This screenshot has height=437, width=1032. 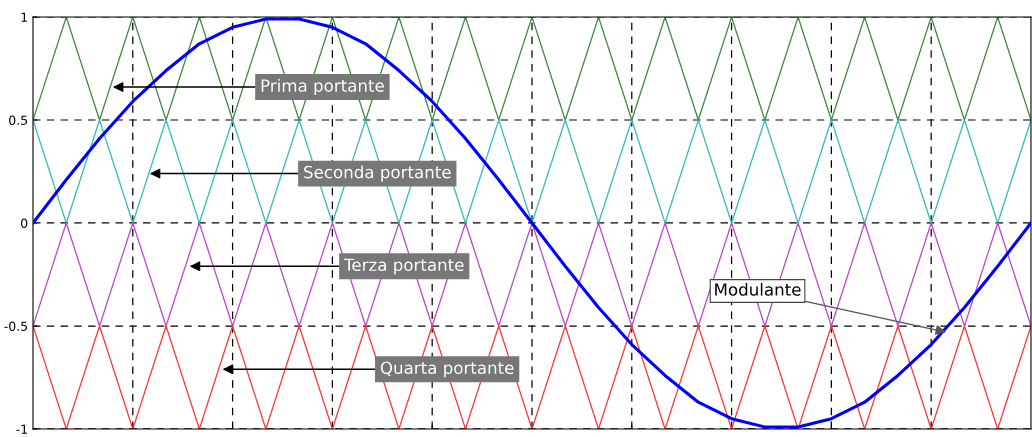 I want to click on annotation: Modulante, so click(x=758, y=289).